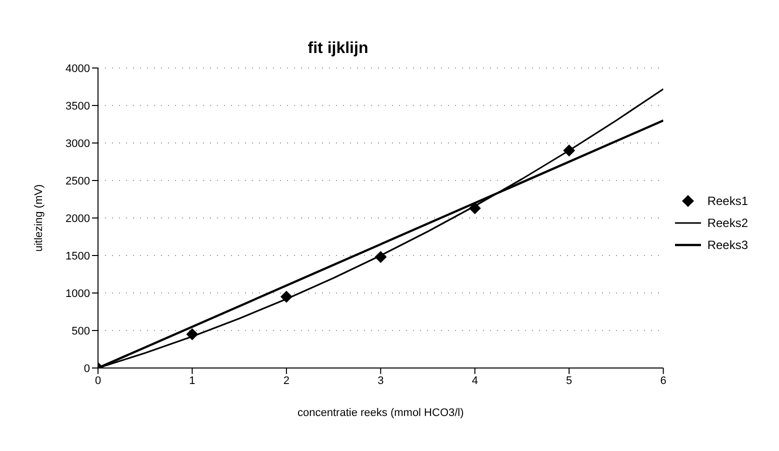 Image resolution: width=779 pixels, height=451 pixels. What do you see at coordinates (78, 218) in the screenshot?
I see `y-tick-label: 2000` at bounding box center [78, 218].